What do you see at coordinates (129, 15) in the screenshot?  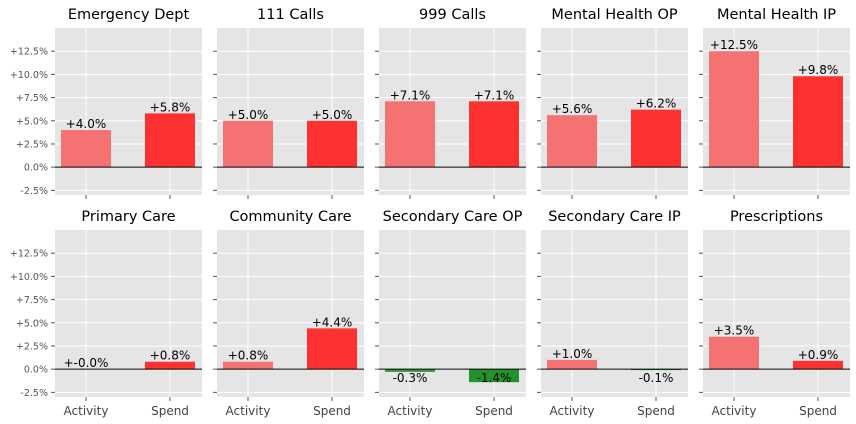 I see `panel-title: Emergency Dept` at bounding box center [129, 15].